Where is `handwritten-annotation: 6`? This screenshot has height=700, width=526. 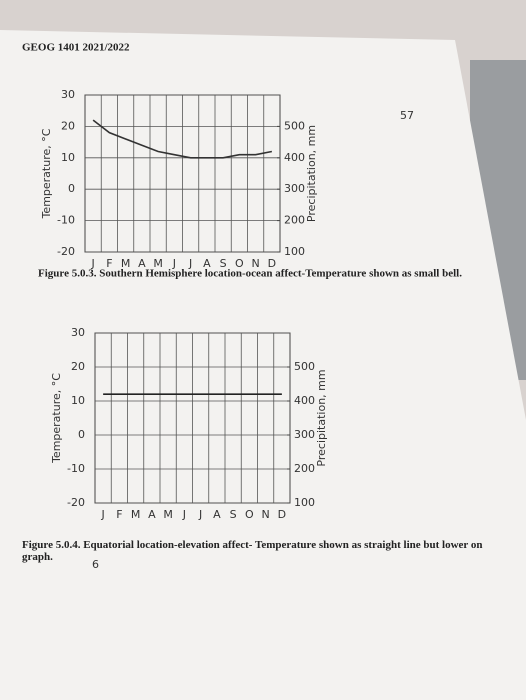
handwritten-annotation: 6 is located at coordinates (95, 564).